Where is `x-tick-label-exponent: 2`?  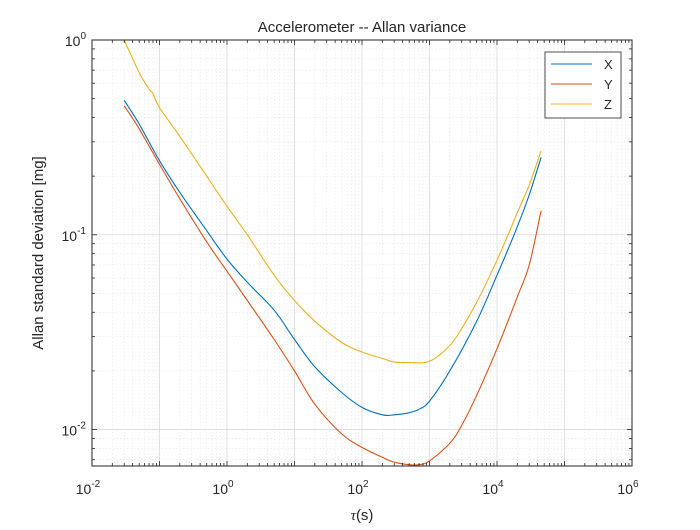 x-tick-label-exponent: 2 is located at coordinates (366, 484).